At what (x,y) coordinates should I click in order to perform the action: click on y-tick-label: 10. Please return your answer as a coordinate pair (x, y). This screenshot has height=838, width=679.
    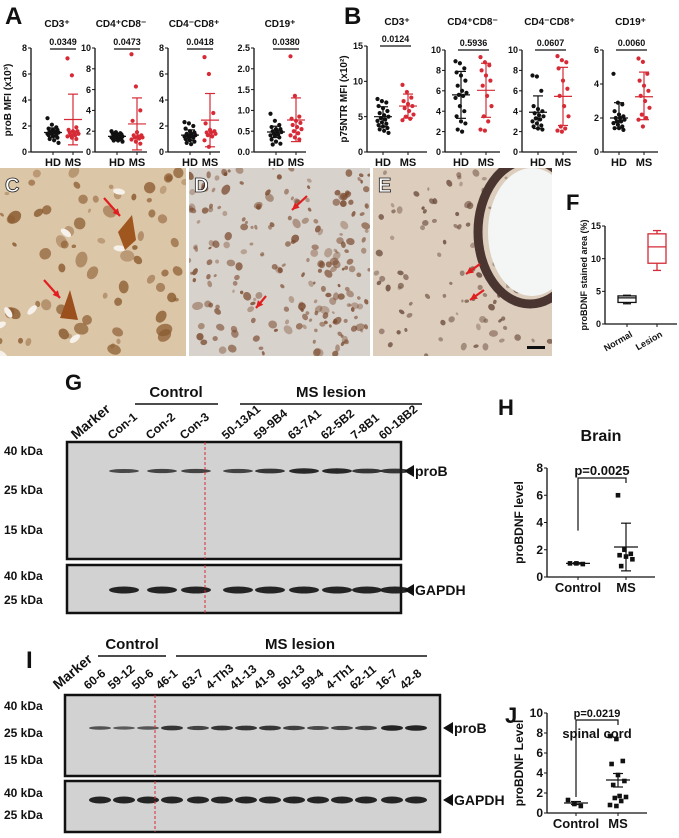
    Looking at the image, I should click on (86, 48).